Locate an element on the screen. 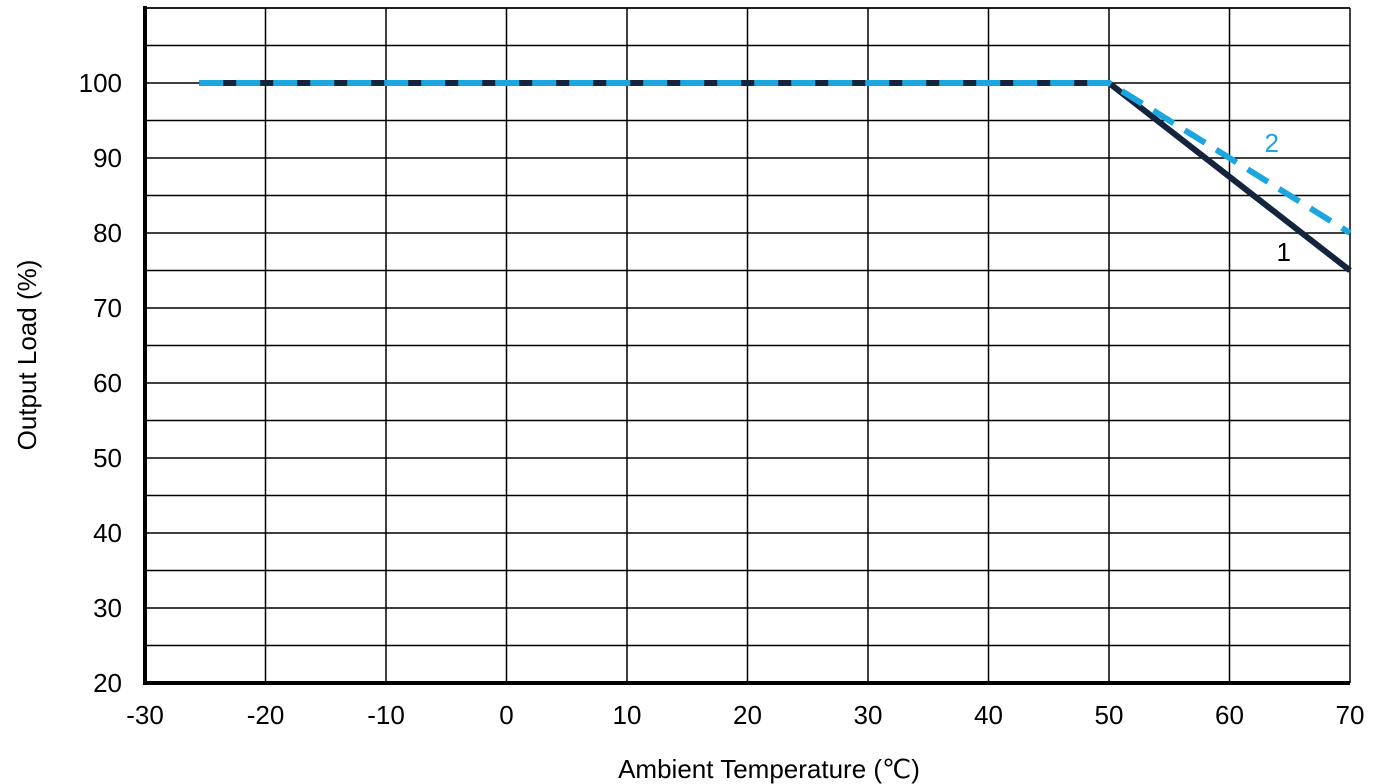  x-tick-label: 50 is located at coordinates (1109, 715).